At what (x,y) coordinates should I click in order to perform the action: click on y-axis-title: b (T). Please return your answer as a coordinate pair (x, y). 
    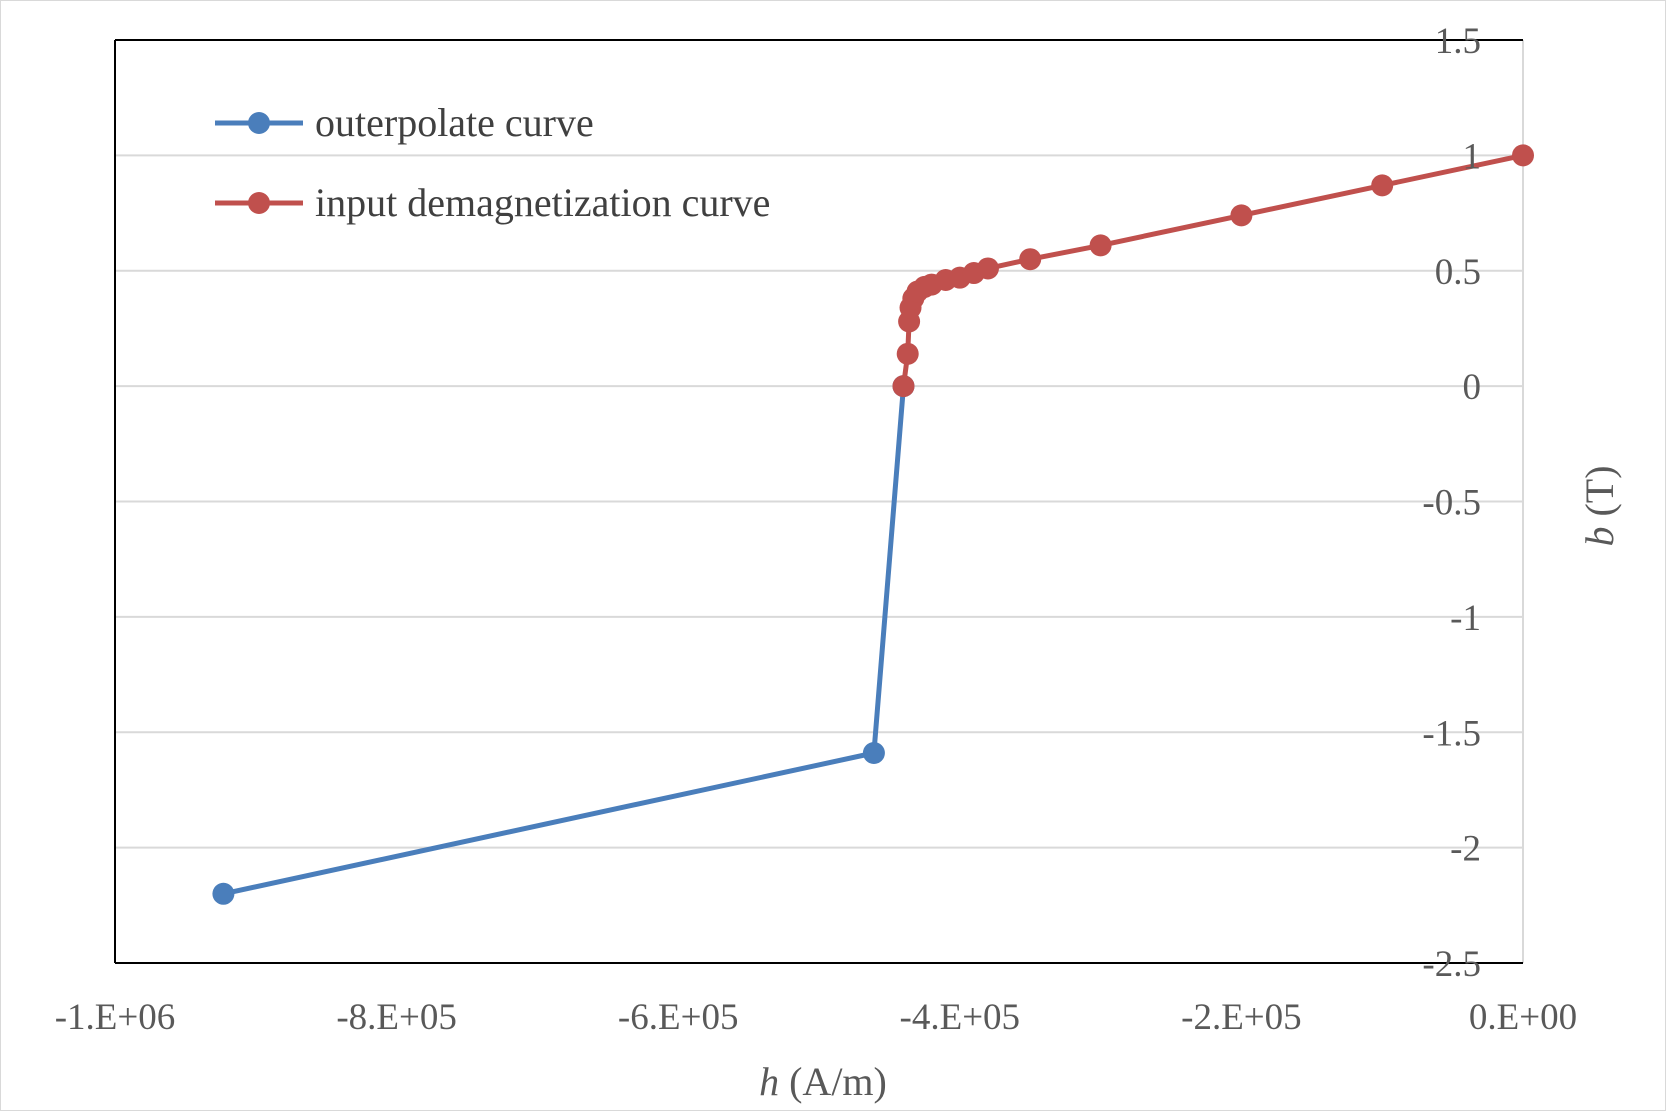
    Looking at the image, I should click on (1599, 505).